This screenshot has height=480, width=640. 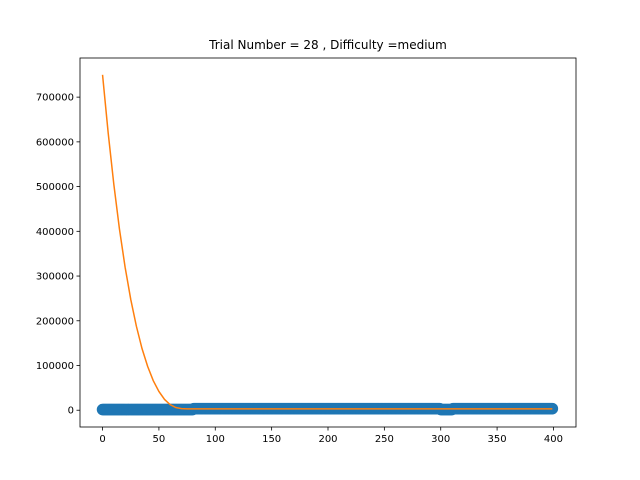 I want to click on x-tick-label: 150, so click(x=271, y=439).